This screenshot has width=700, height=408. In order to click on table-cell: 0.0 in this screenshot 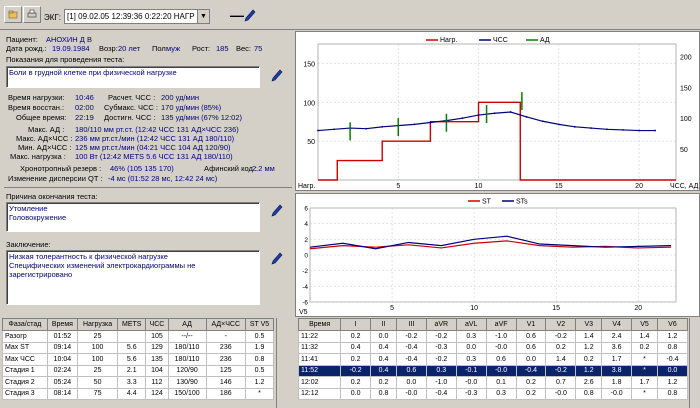, I will do `click(411, 382)`.